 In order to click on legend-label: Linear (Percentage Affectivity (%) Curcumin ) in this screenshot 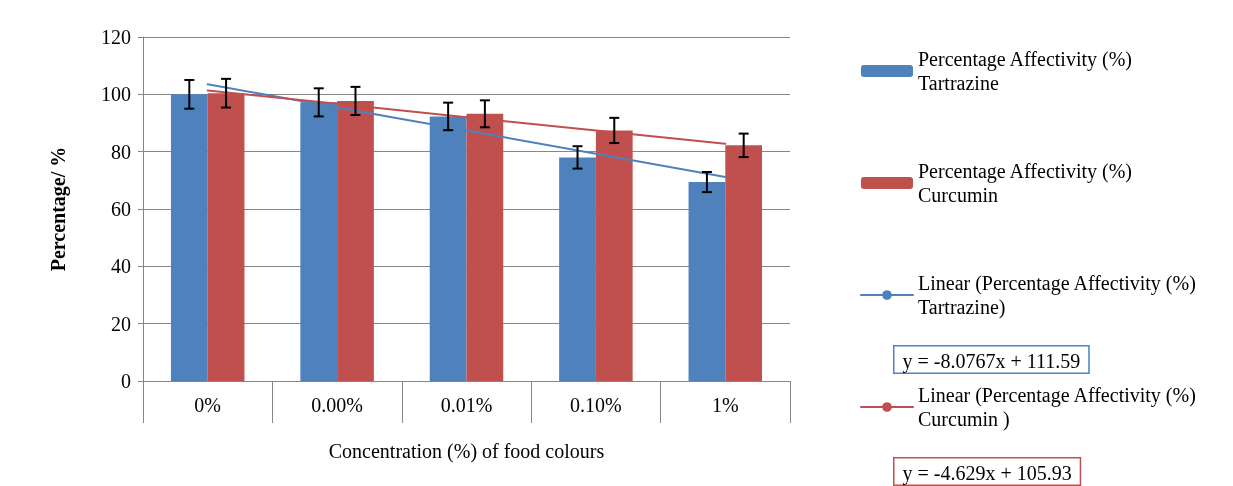, I will do `click(1059, 407)`.